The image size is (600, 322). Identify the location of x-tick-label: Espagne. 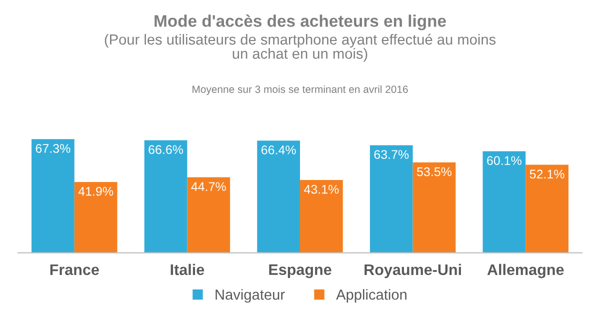
(300, 271).